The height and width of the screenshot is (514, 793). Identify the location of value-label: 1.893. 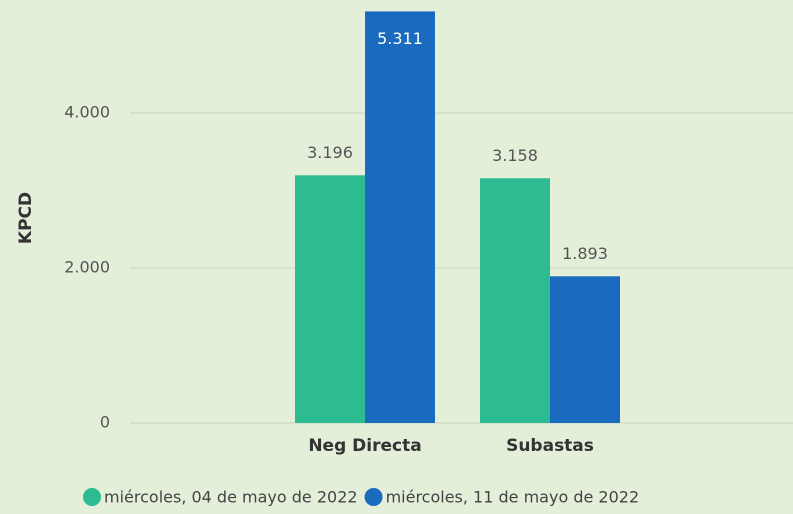
(585, 253).